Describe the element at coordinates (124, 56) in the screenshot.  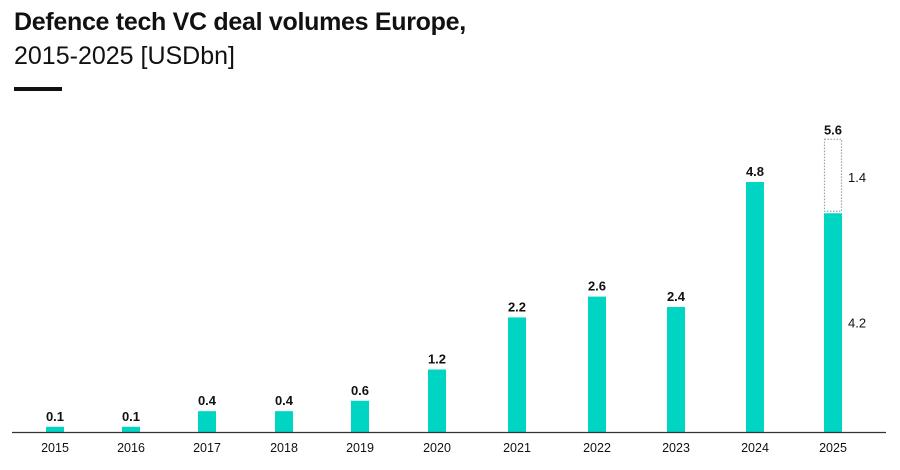
I see `chart-subtitle: 2015-2025 [USDbn]` at that location.